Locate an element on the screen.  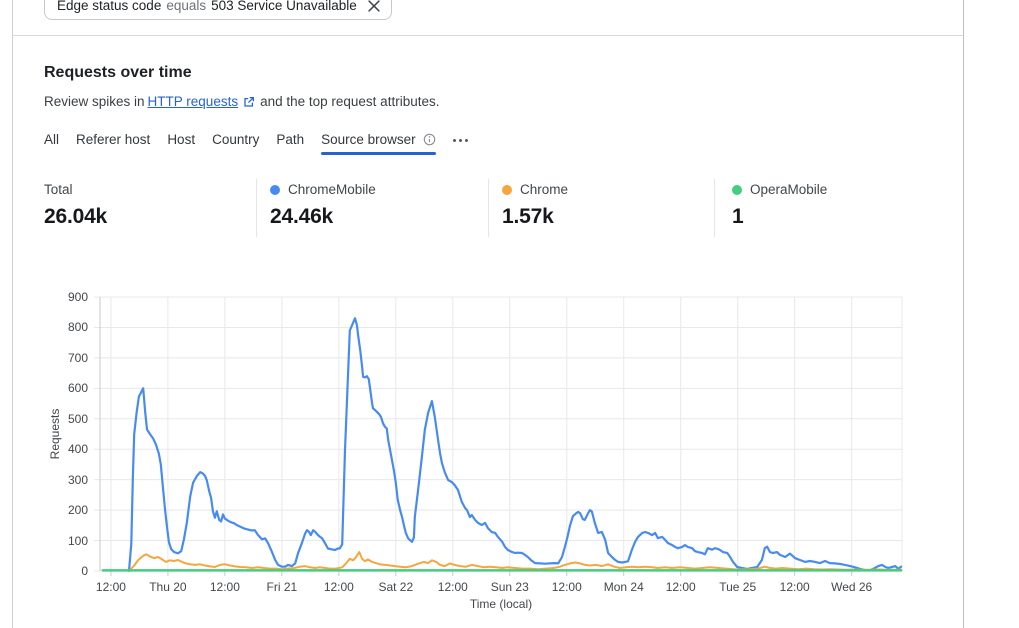
external-link-icon is located at coordinates (249, 101).